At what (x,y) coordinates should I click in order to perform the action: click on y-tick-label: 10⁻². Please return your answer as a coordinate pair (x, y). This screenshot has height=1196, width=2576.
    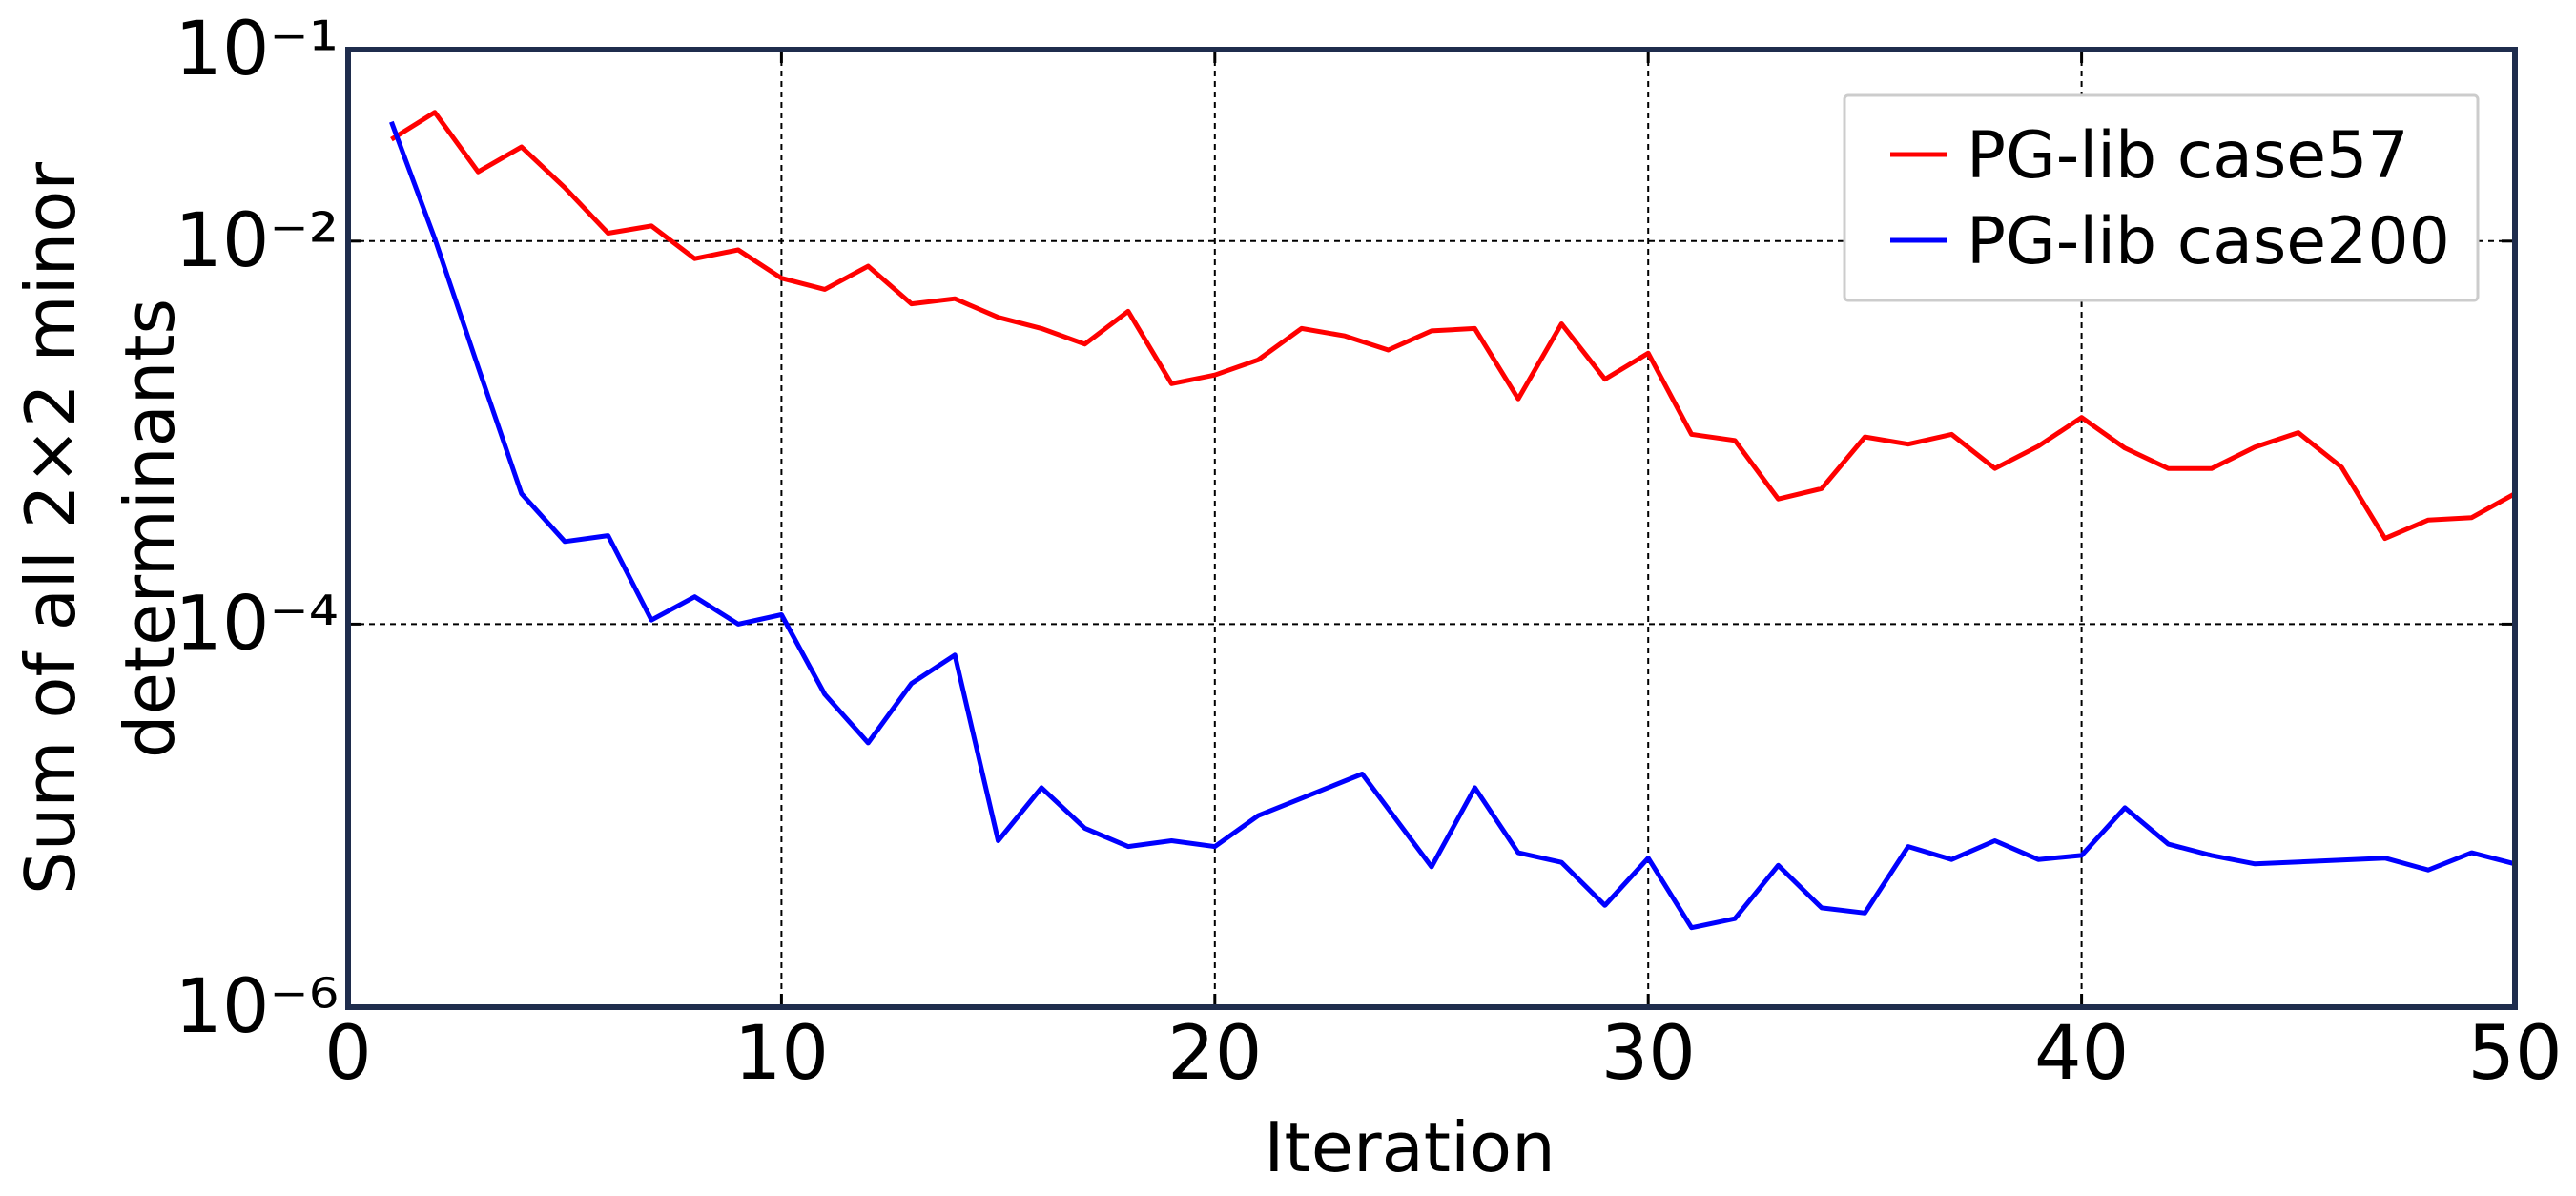
    Looking at the image, I should click on (257, 241).